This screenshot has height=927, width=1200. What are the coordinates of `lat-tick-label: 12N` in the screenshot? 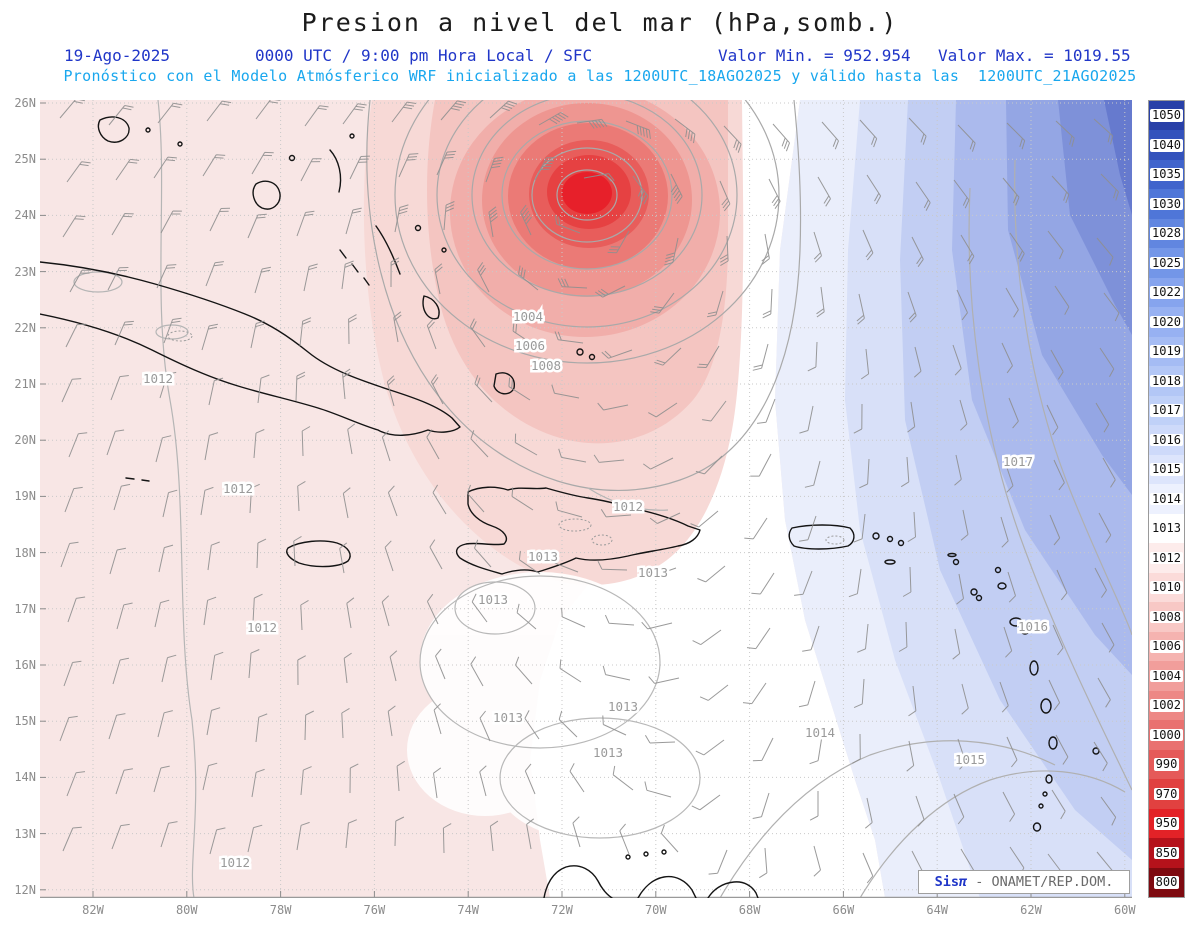 It's located at (25, 889).